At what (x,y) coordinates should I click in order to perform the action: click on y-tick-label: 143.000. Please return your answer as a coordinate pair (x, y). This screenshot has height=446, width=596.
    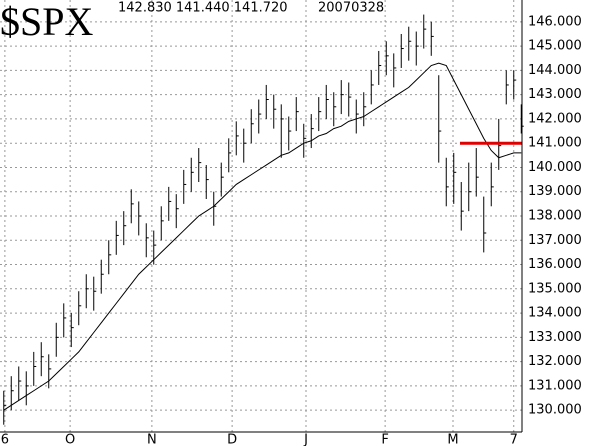
    Looking at the image, I should click on (555, 94).